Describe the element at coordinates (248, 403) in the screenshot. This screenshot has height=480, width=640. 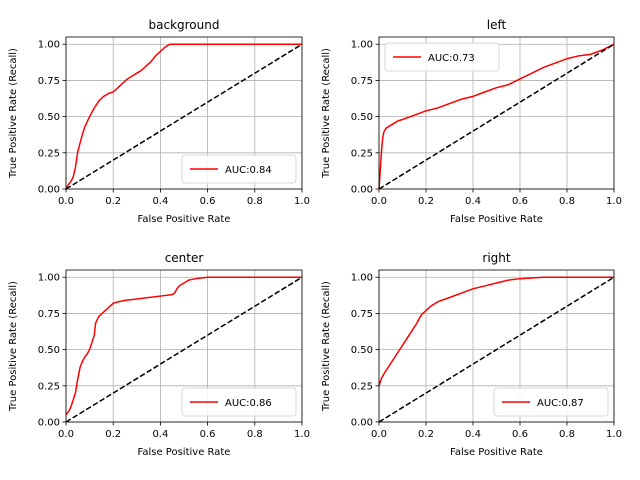
I see `legend-label: AUC:0.86` at that location.